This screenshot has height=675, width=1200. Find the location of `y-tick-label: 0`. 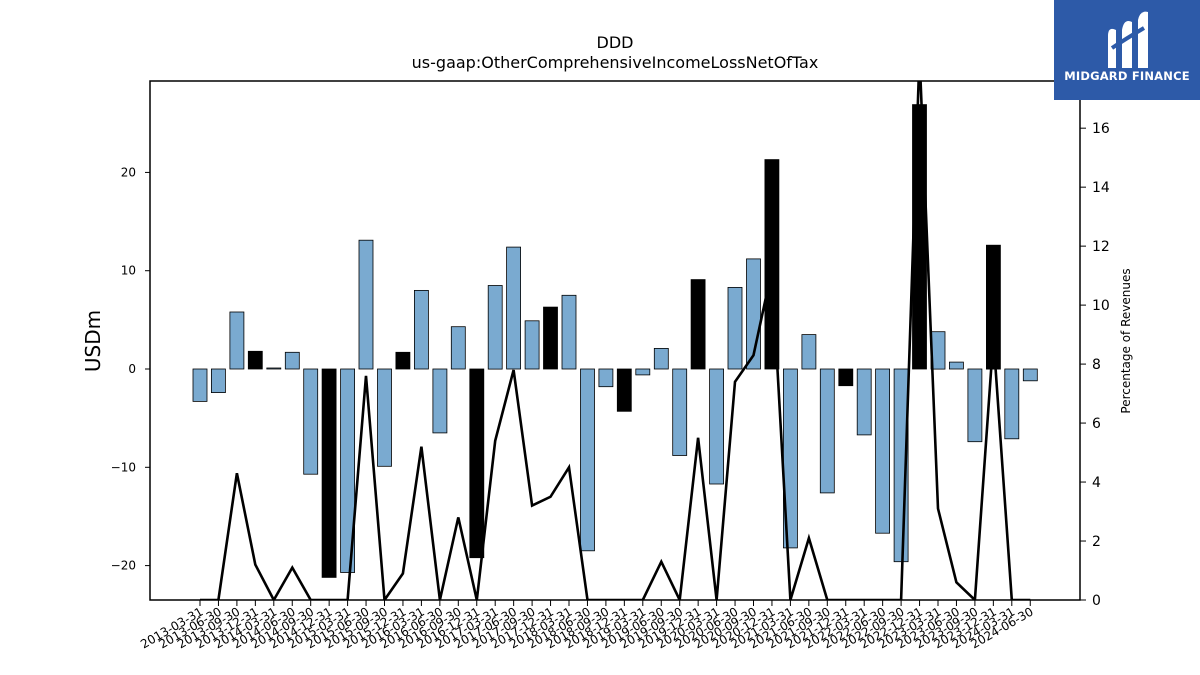

y-tick-label: 0 is located at coordinates (132, 369).